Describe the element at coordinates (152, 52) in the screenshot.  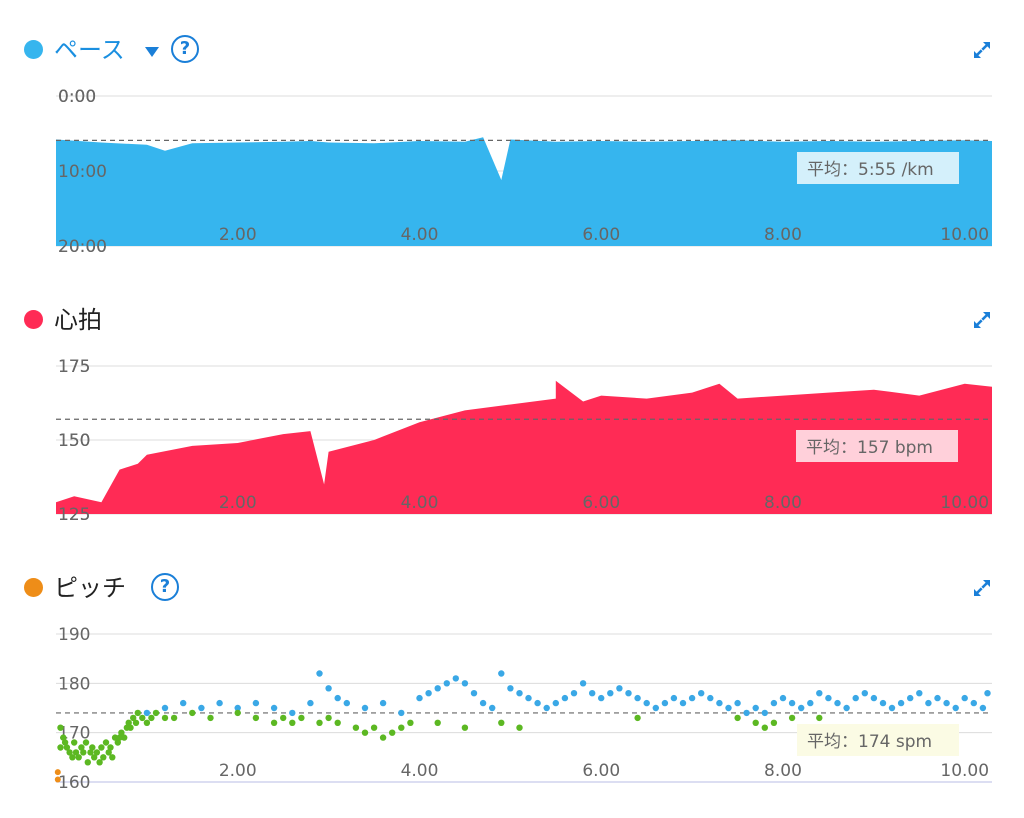
I see `caret-down-icon` at that location.